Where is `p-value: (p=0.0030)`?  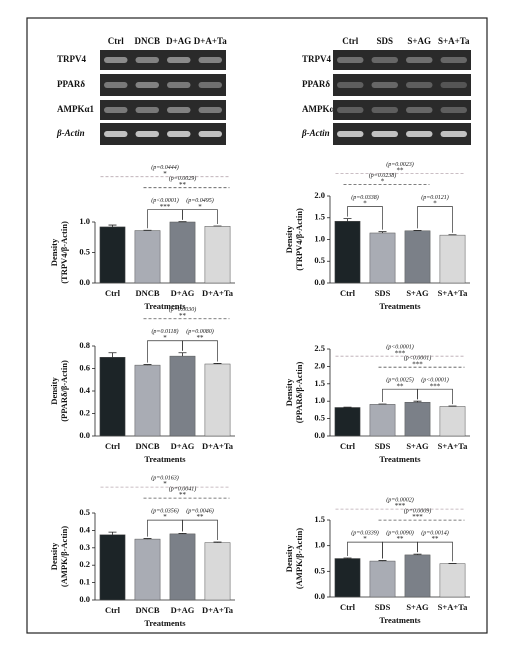
p-value: (p=0.0030) is located at coordinates (183, 309).